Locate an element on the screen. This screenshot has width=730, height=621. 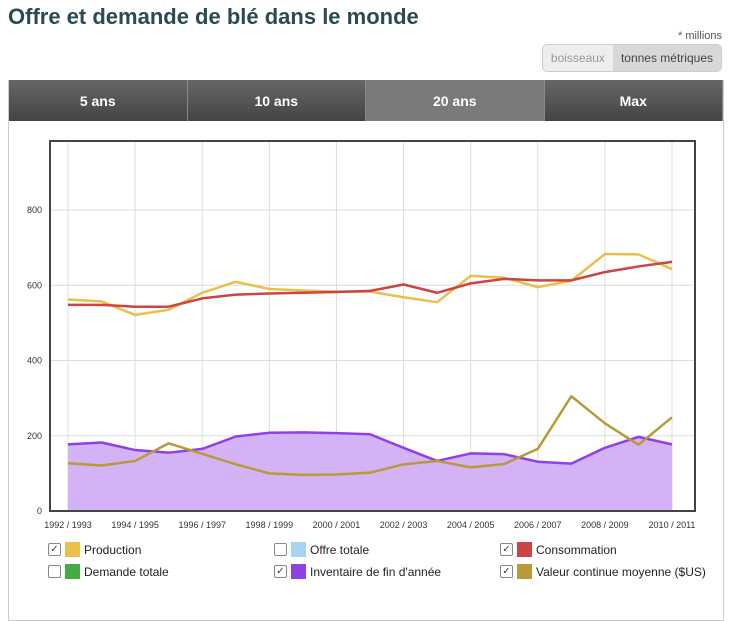
series-line-valeur-continue-moyenne-us is located at coordinates (370, 435).